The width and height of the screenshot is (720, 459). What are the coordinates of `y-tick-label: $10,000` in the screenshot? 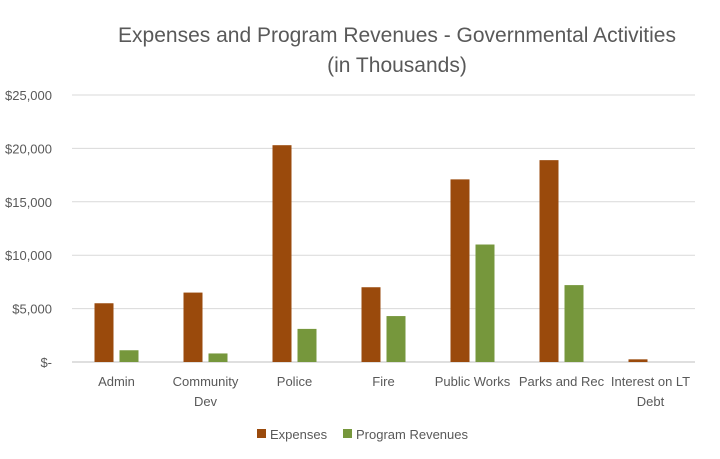 It's located at (28, 255).